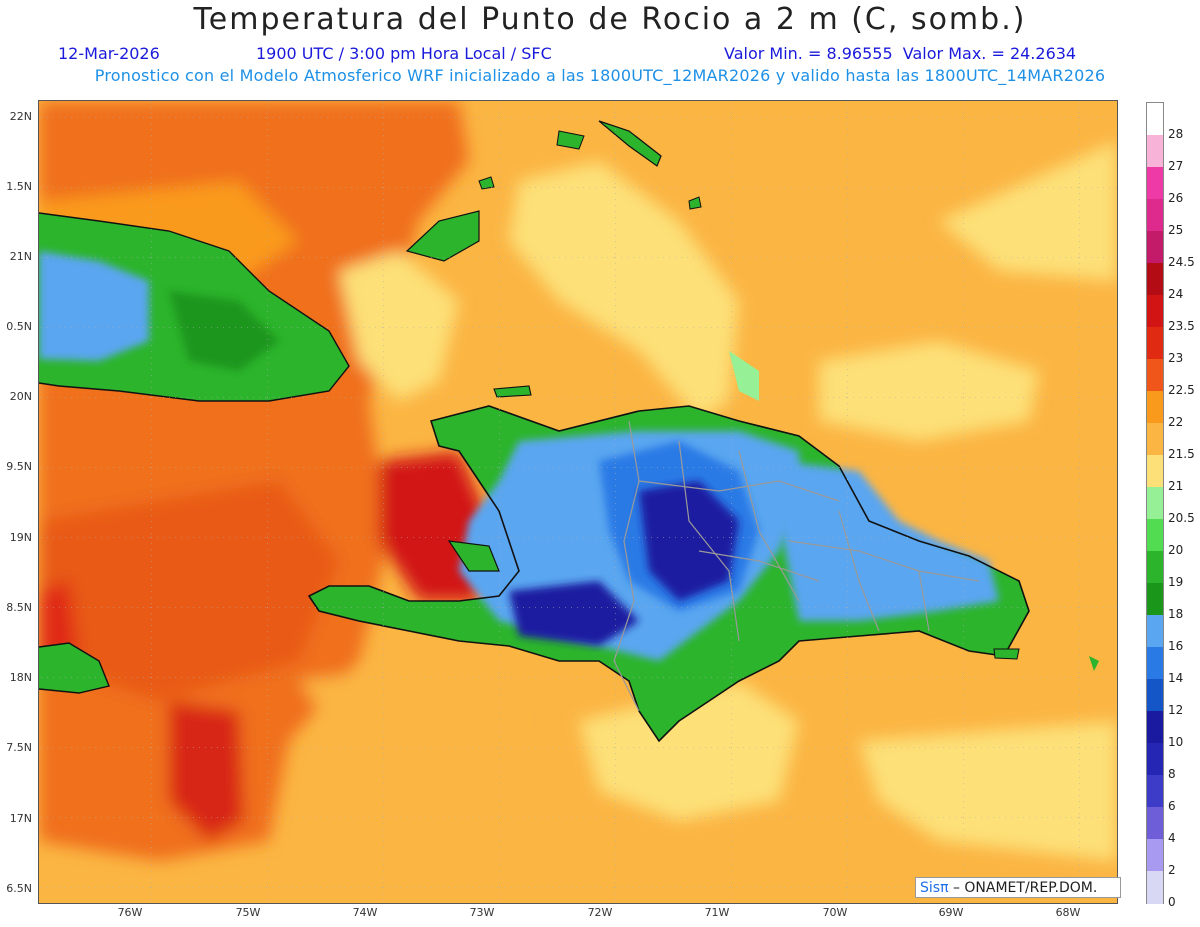 The width and height of the screenshot is (1200, 927). I want to click on color-bar-label: 2, so click(1172, 870).